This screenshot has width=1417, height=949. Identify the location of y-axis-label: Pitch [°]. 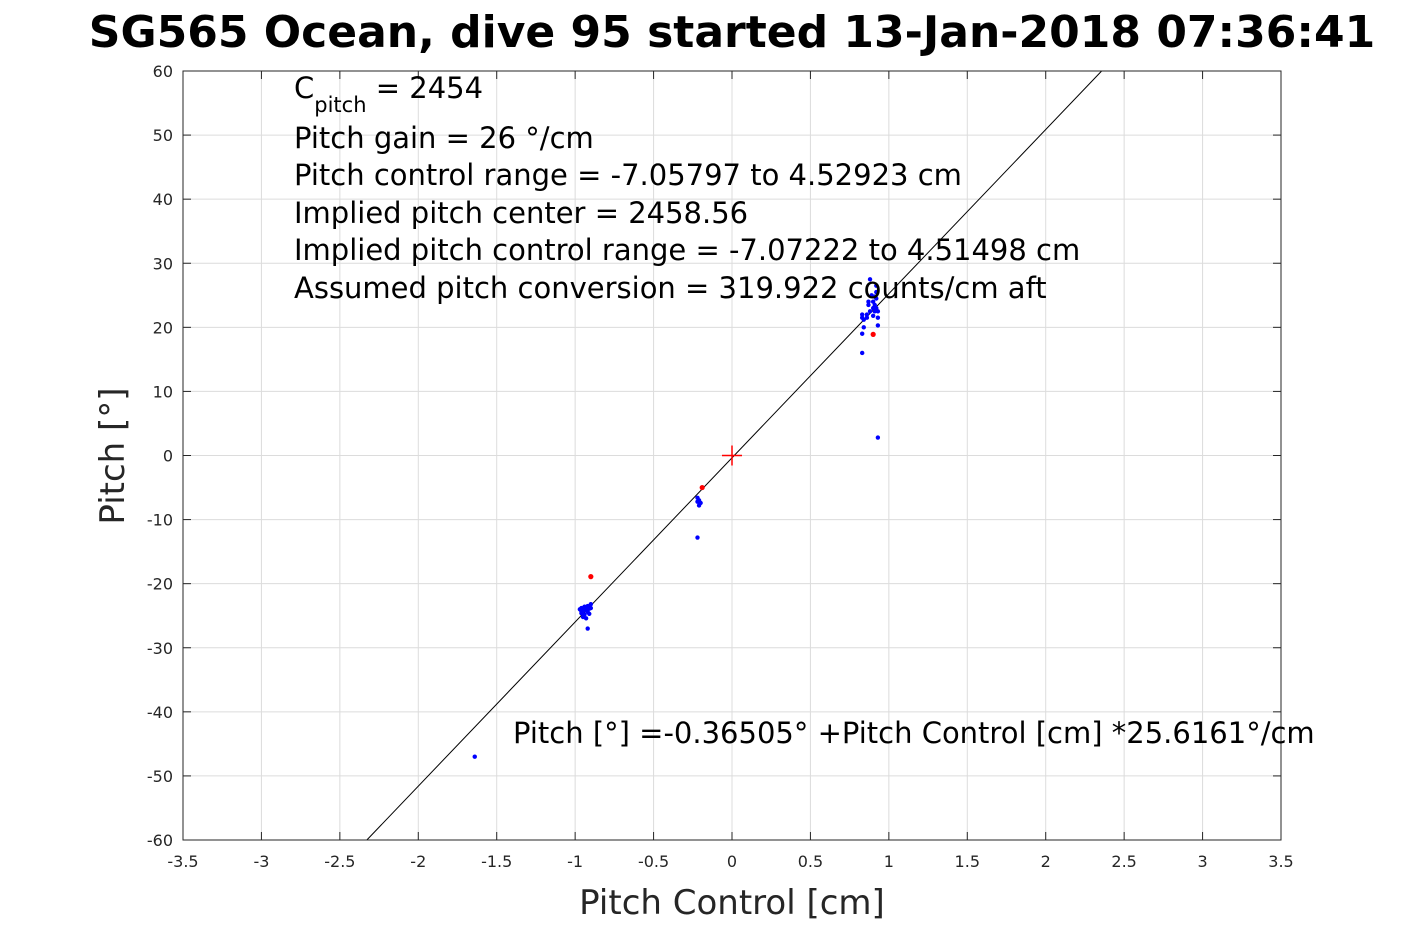
(113, 455).